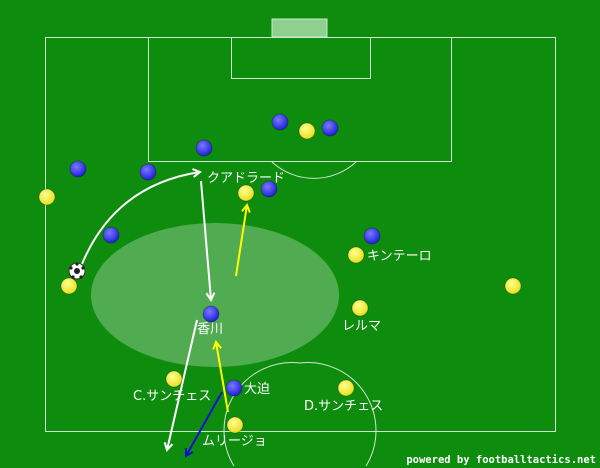 This screenshot has width=600, height=468. I want to click on highlight-zone, so click(215, 295).